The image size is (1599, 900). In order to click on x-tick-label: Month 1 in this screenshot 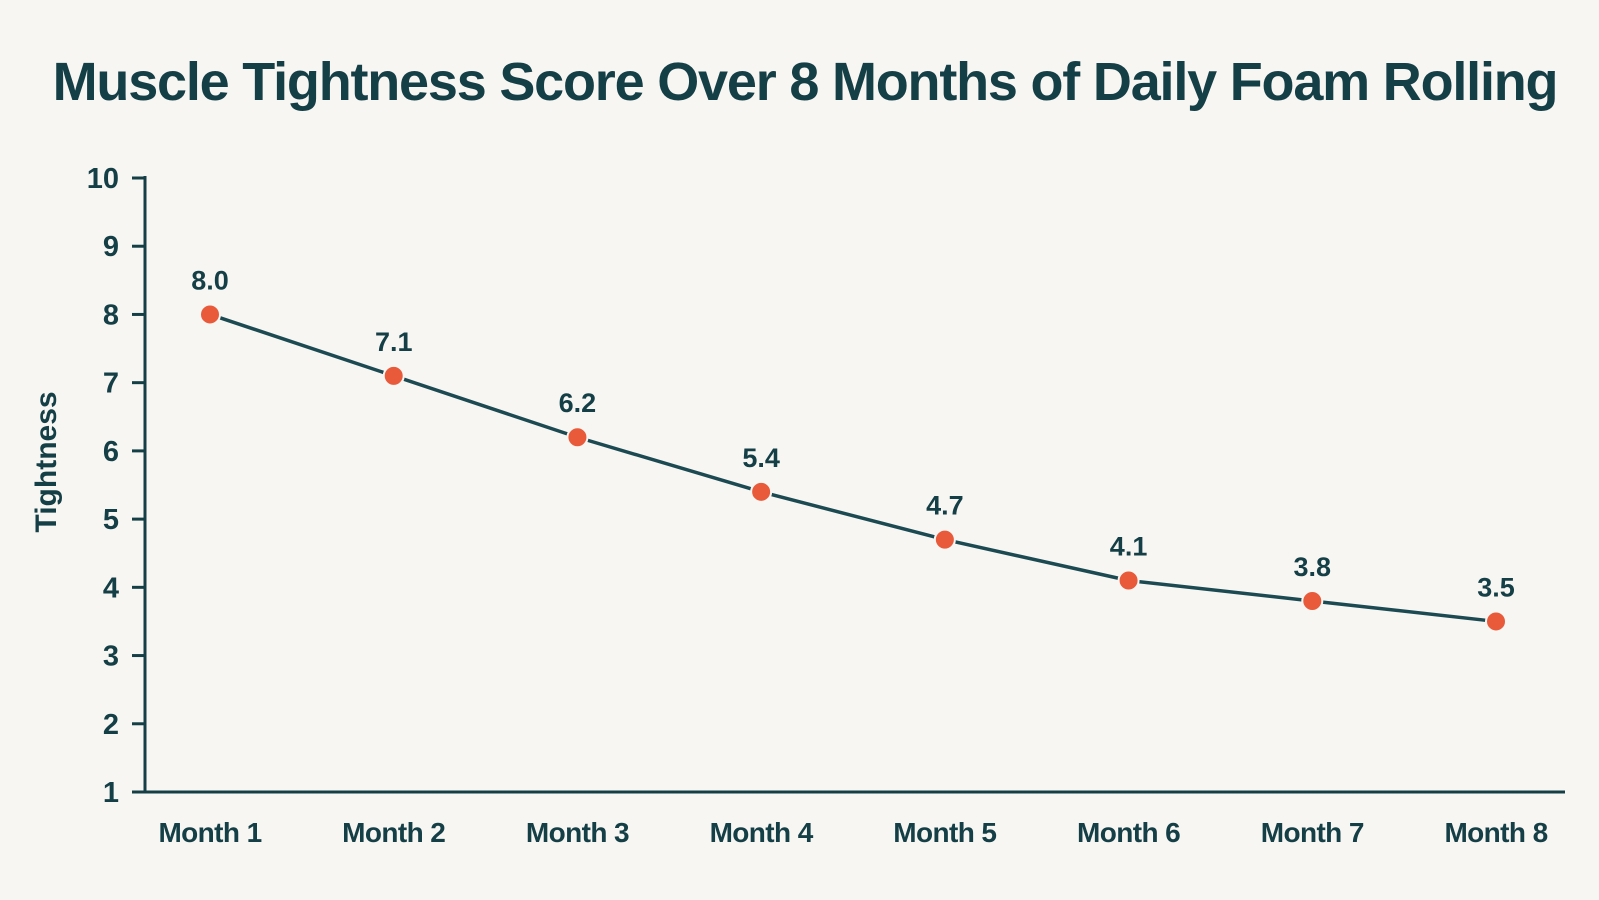, I will do `click(209, 832)`.